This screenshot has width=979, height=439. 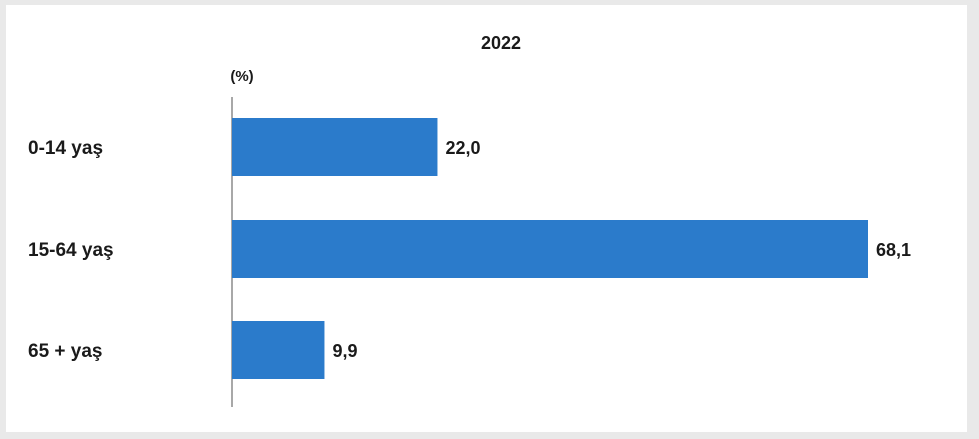 What do you see at coordinates (65, 351) in the screenshot?
I see `category-label: 65 + yaş` at bounding box center [65, 351].